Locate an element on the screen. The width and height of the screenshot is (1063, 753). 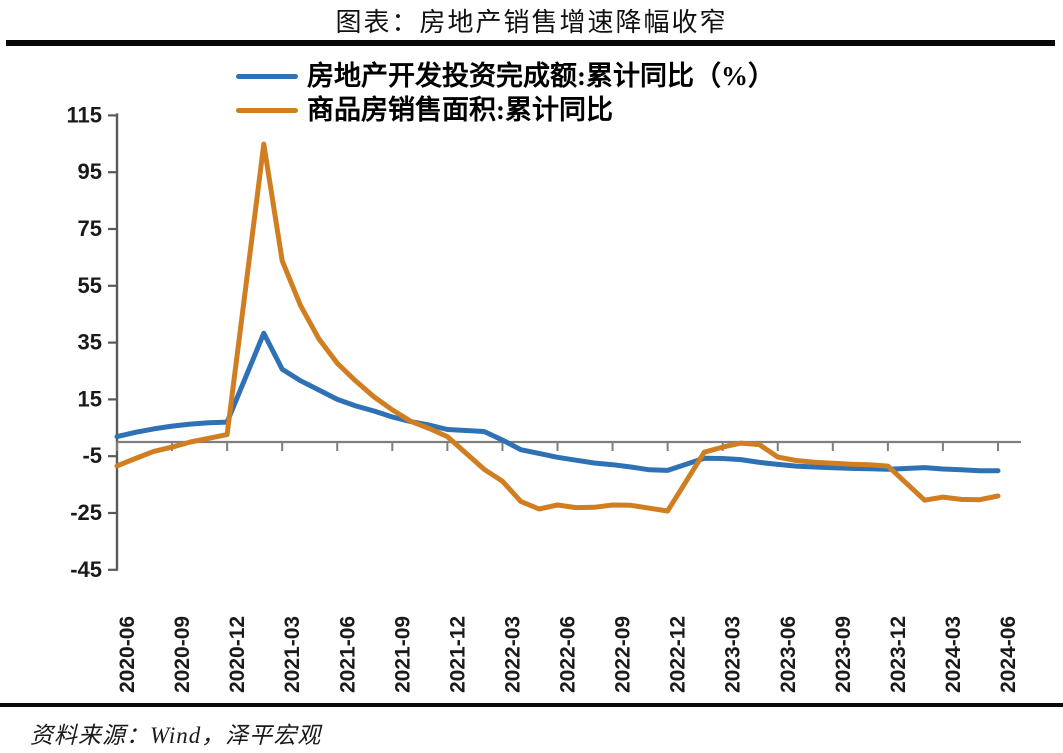
x-tick-label: 2021-03 is located at coordinates (292, 654).